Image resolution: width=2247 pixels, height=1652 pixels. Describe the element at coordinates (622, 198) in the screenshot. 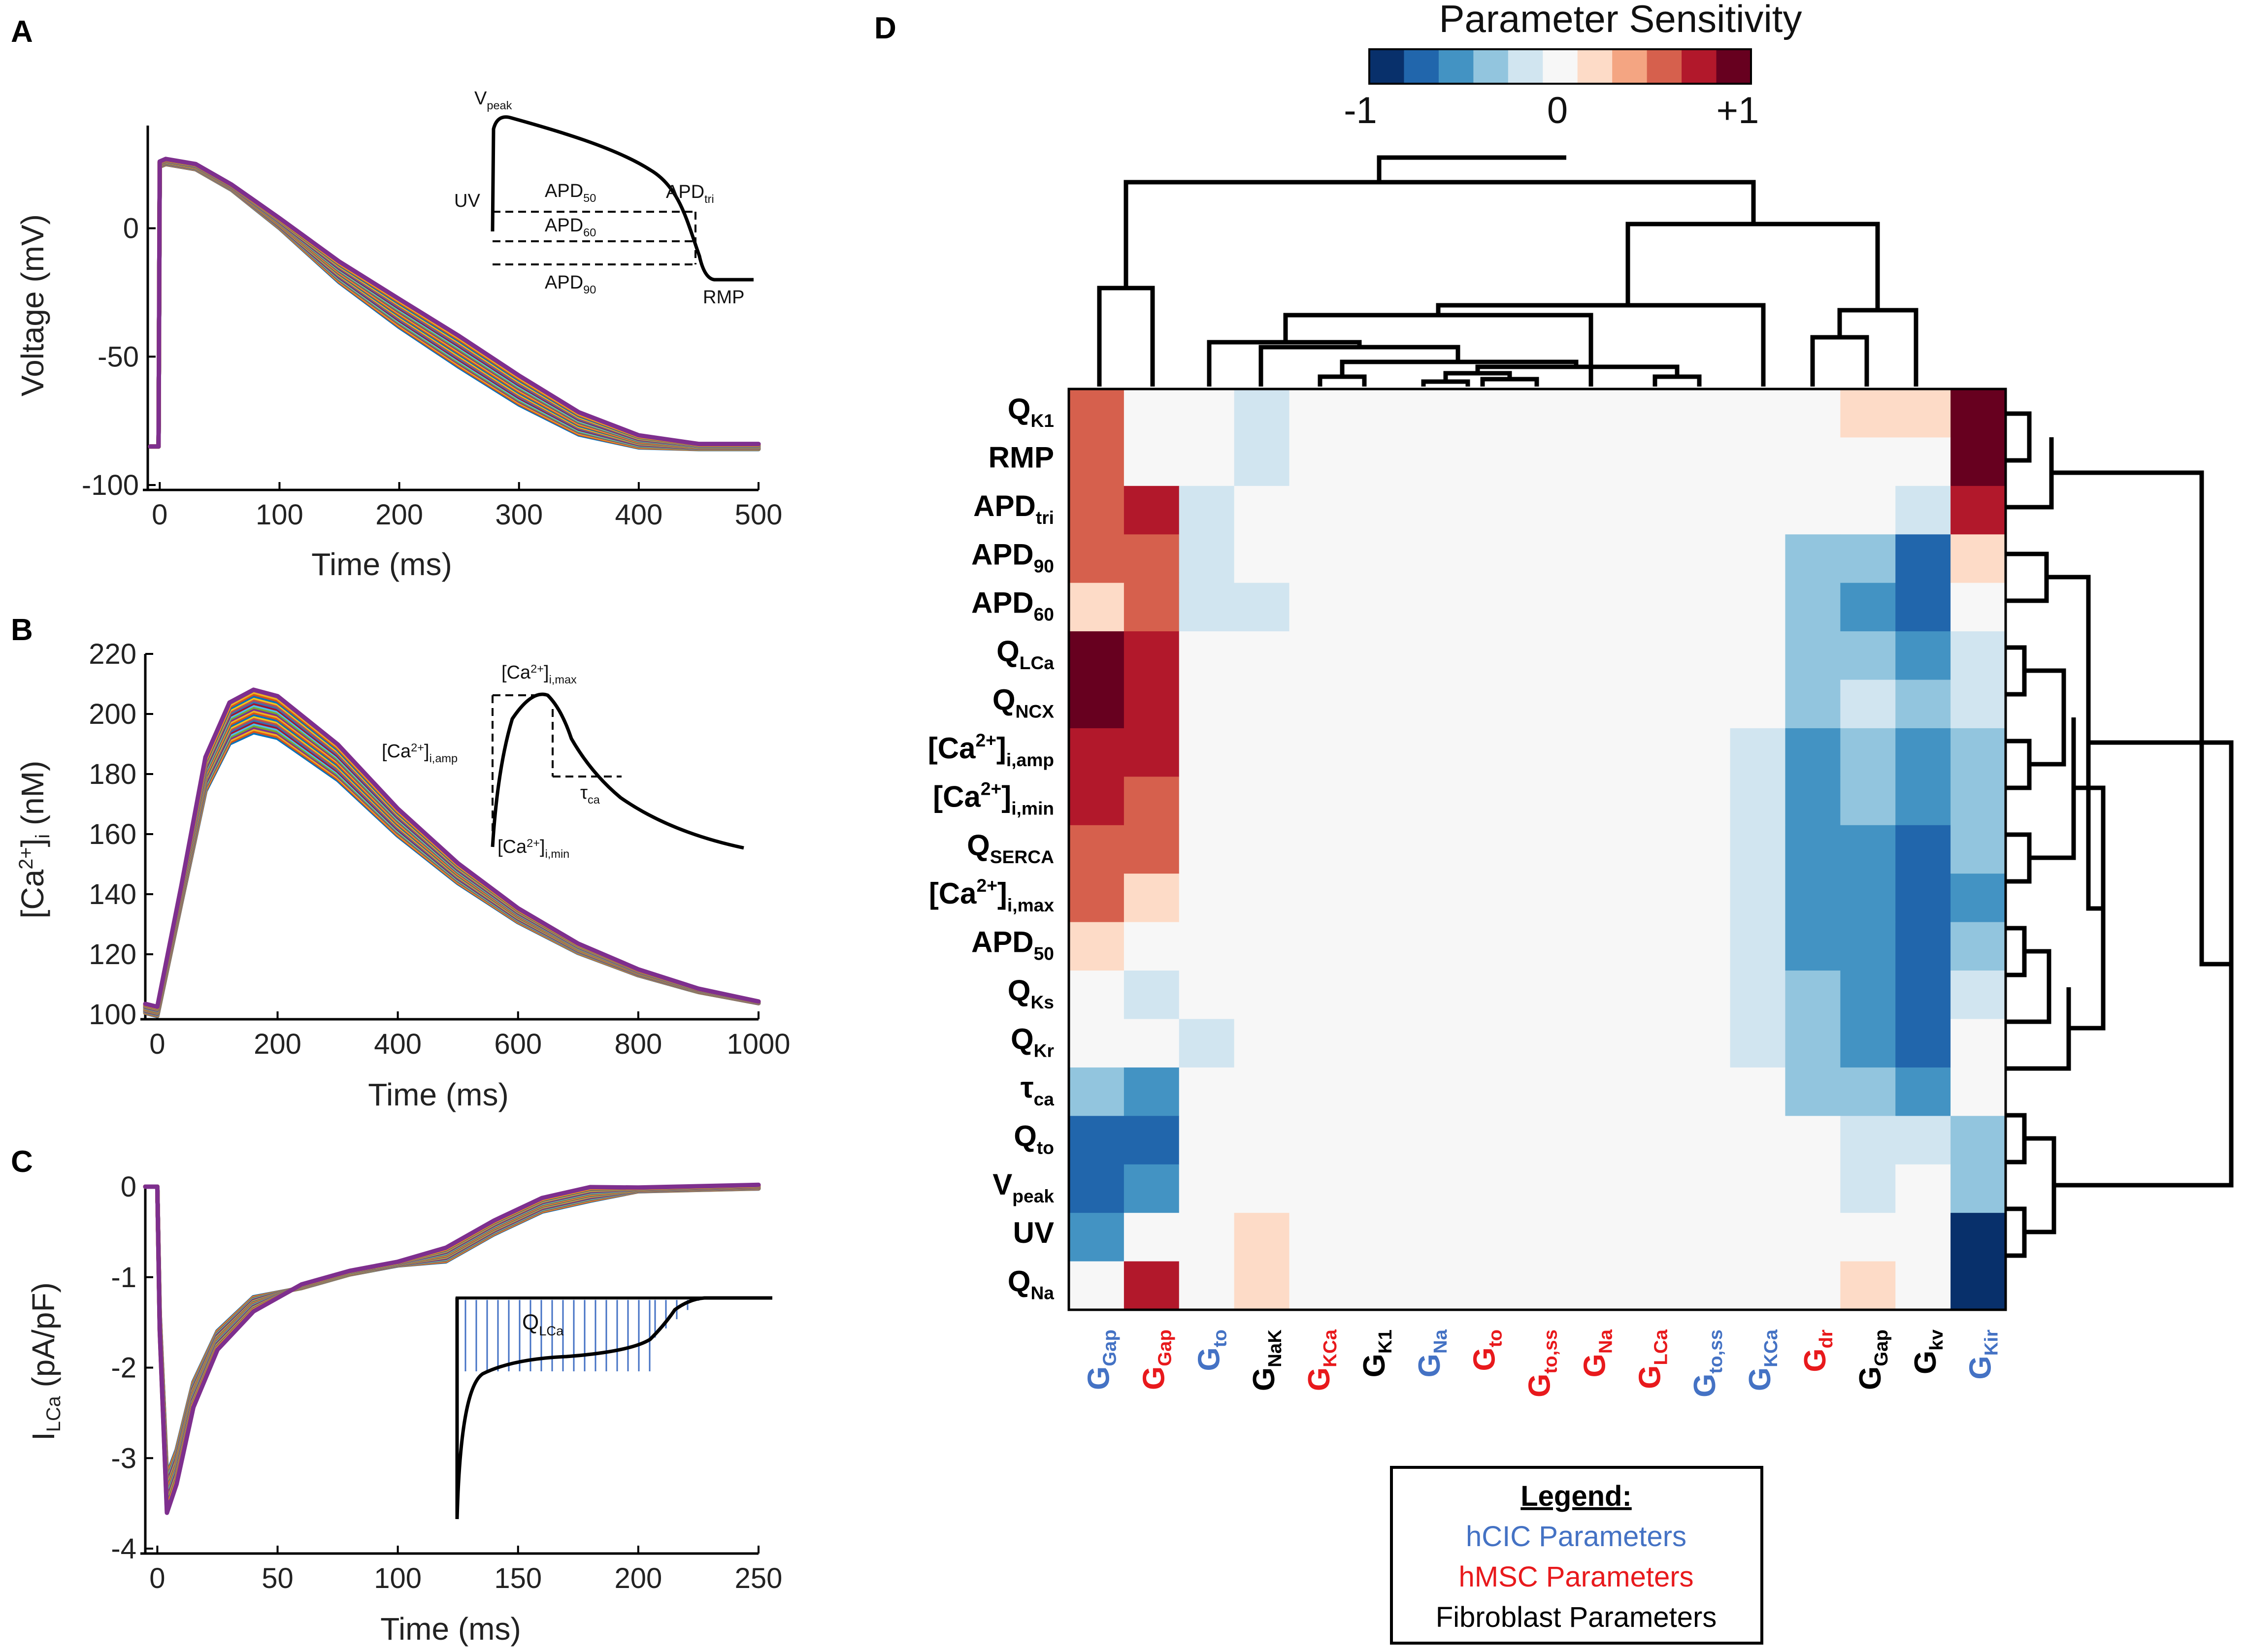

I see `inset-ap-curve` at that location.